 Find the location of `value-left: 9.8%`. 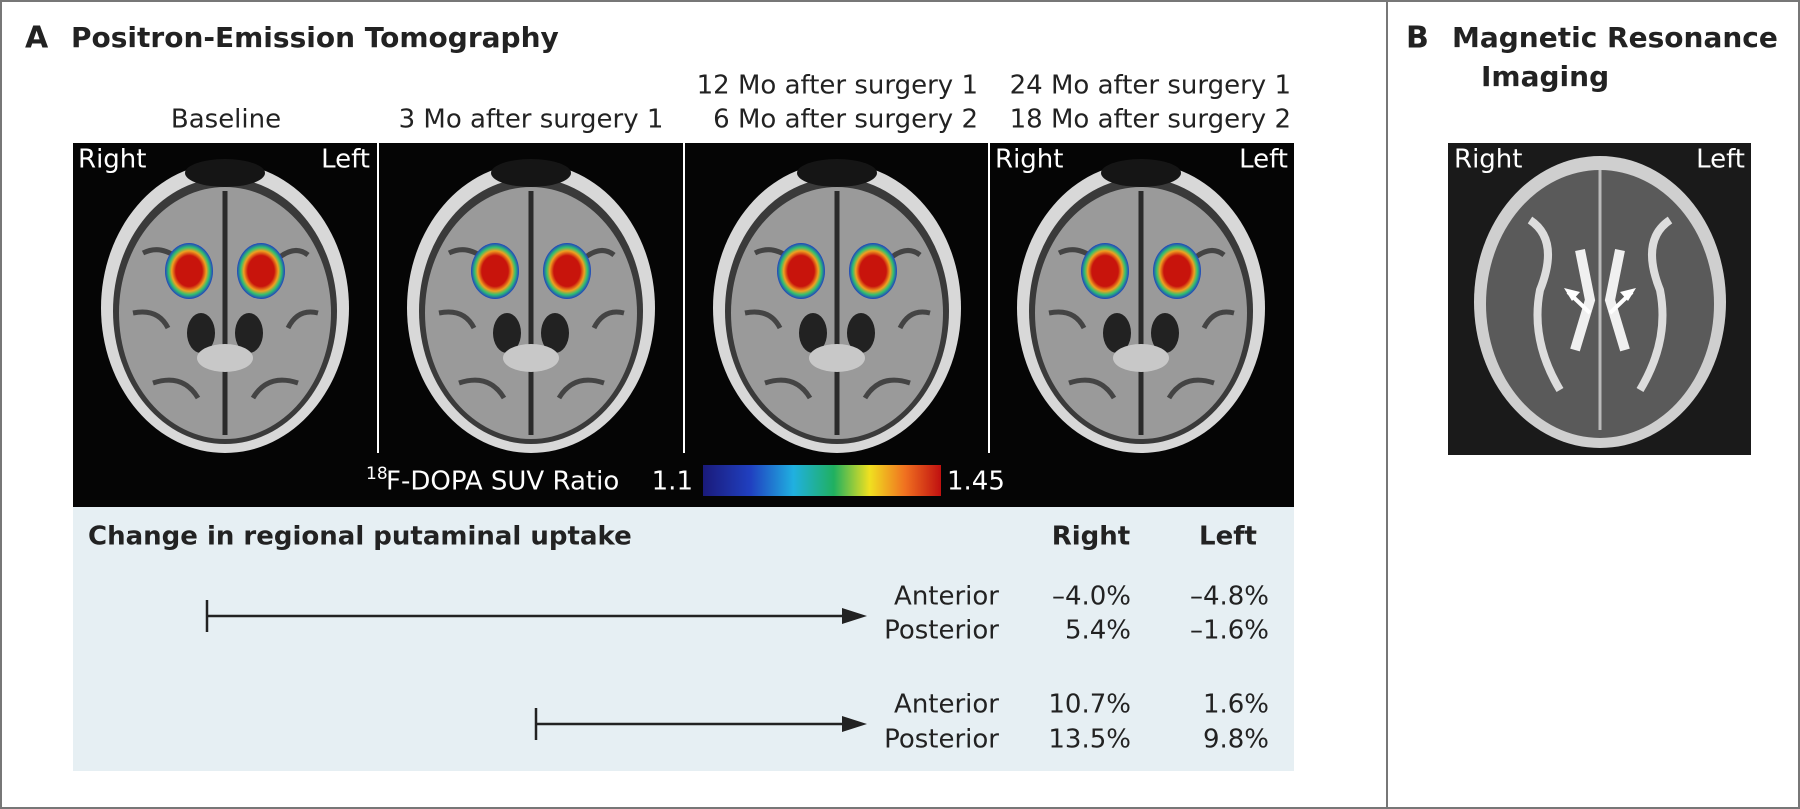

value-left: 9.8% is located at coordinates (1236, 740).